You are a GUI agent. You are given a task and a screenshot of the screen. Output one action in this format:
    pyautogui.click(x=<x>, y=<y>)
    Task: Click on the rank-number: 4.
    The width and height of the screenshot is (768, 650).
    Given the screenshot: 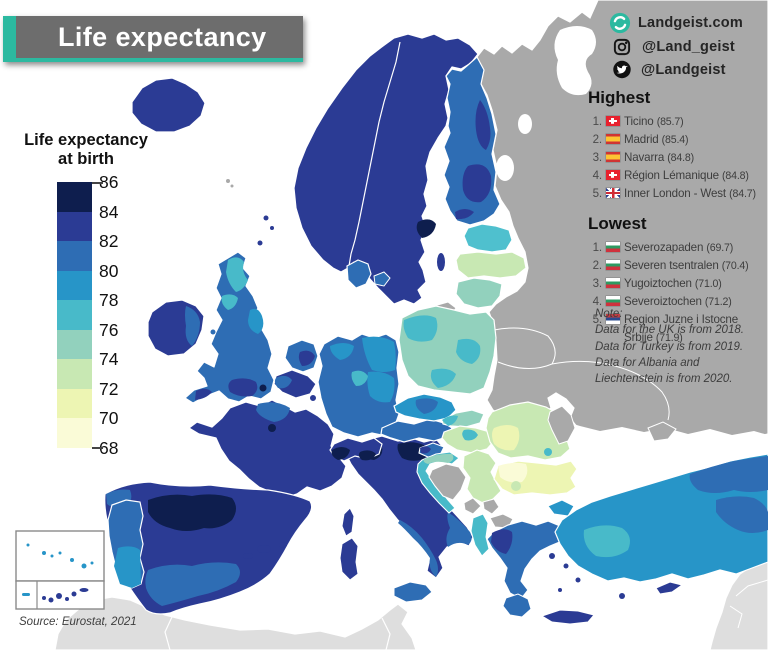 What is the action you would take?
    pyautogui.click(x=597, y=175)
    